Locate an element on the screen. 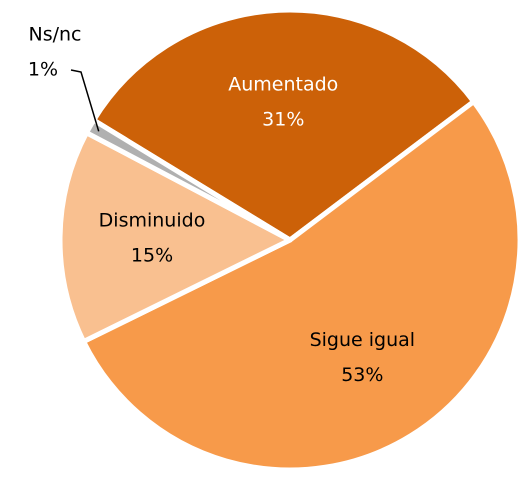  slice-label: Disminuido is located at coordinates (152, 221).